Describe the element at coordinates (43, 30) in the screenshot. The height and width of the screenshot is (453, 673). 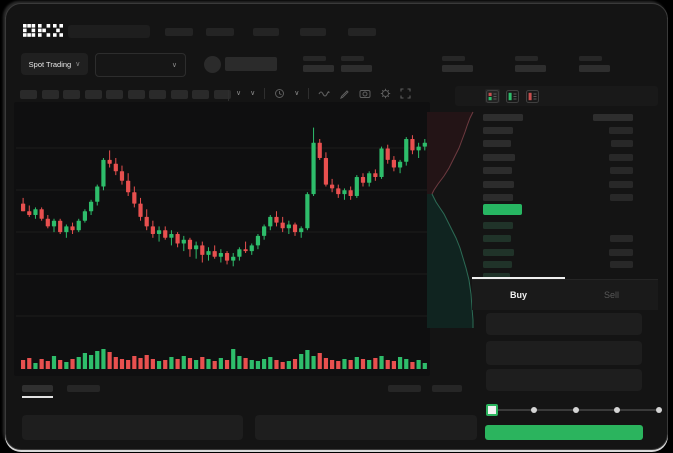
I see `okx-logo` at that location.